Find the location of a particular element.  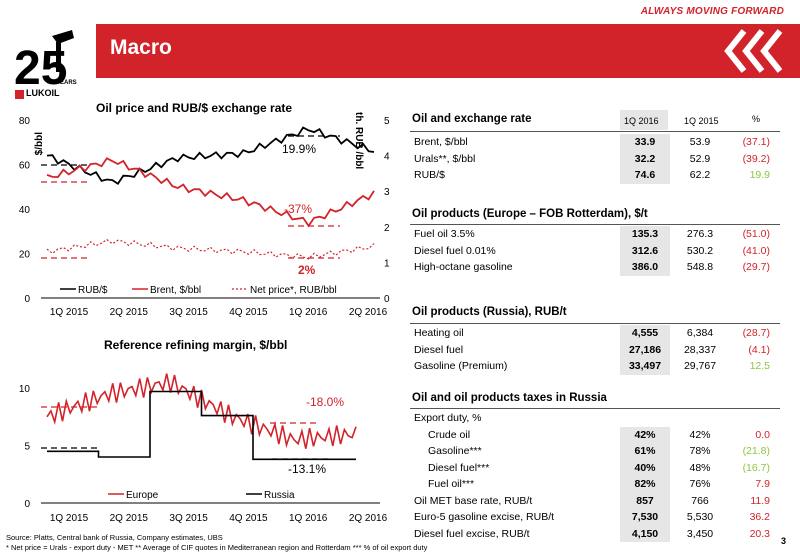

page-number: 3 is located at coordinates (783, 541).